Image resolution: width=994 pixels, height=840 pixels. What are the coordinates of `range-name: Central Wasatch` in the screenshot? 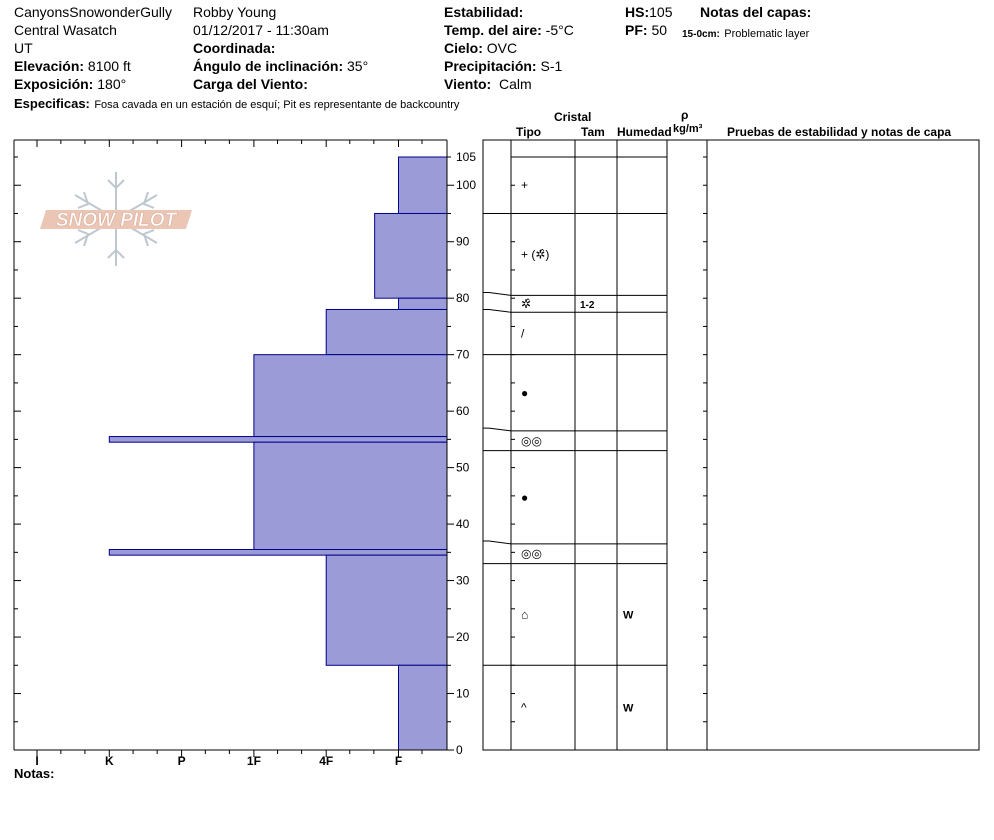 It's located at (65, 30).